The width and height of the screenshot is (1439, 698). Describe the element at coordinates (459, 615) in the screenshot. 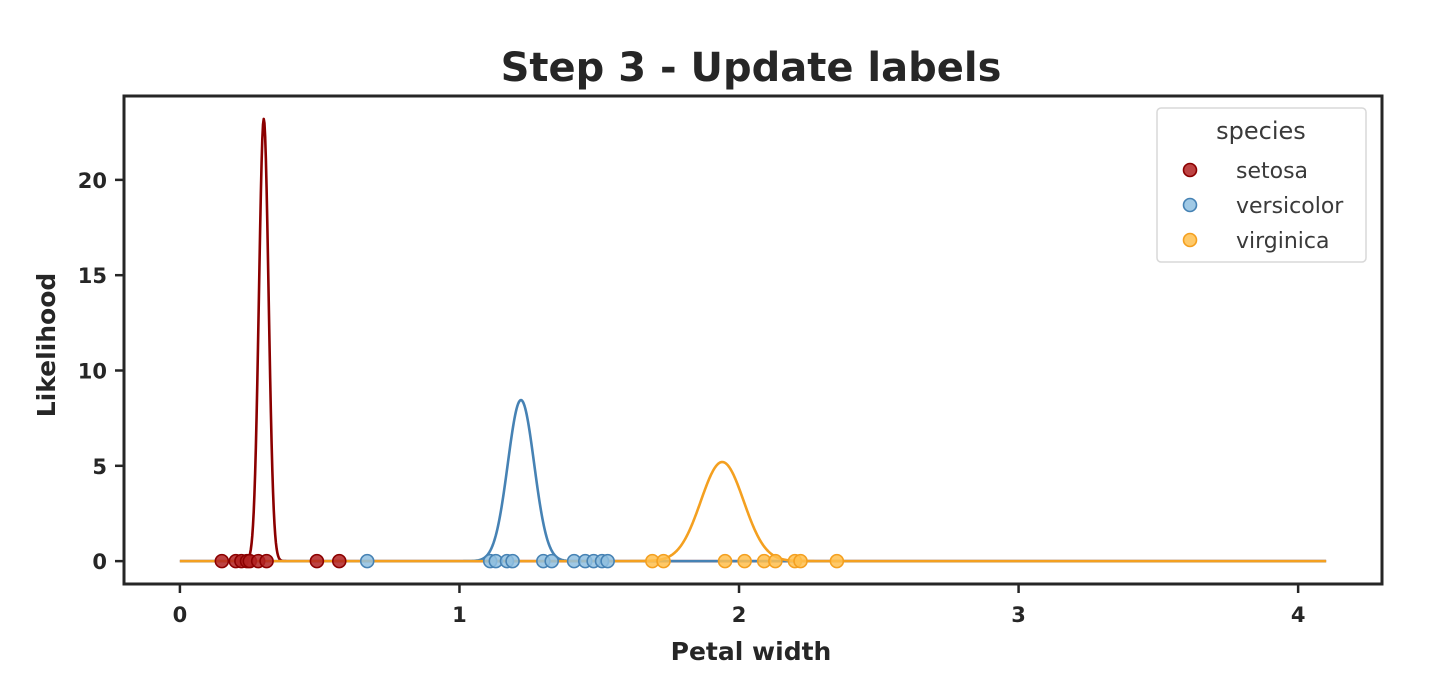

I see `x-tick-label: 1` at that location.